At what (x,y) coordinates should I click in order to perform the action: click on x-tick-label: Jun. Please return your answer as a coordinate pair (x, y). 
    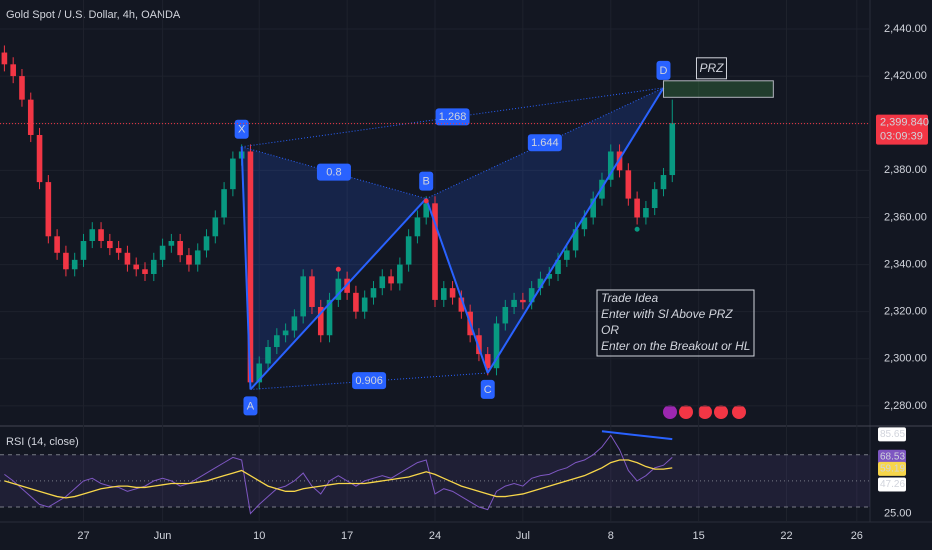
    Looking at the image, I should click on (163, 536).